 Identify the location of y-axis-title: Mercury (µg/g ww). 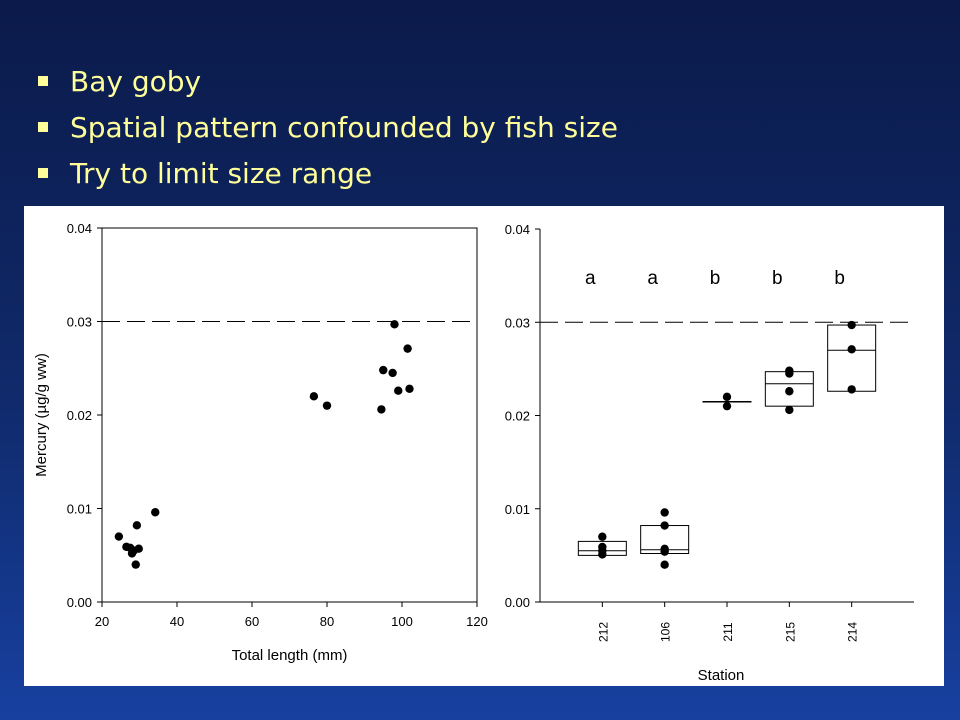
(41, 415).